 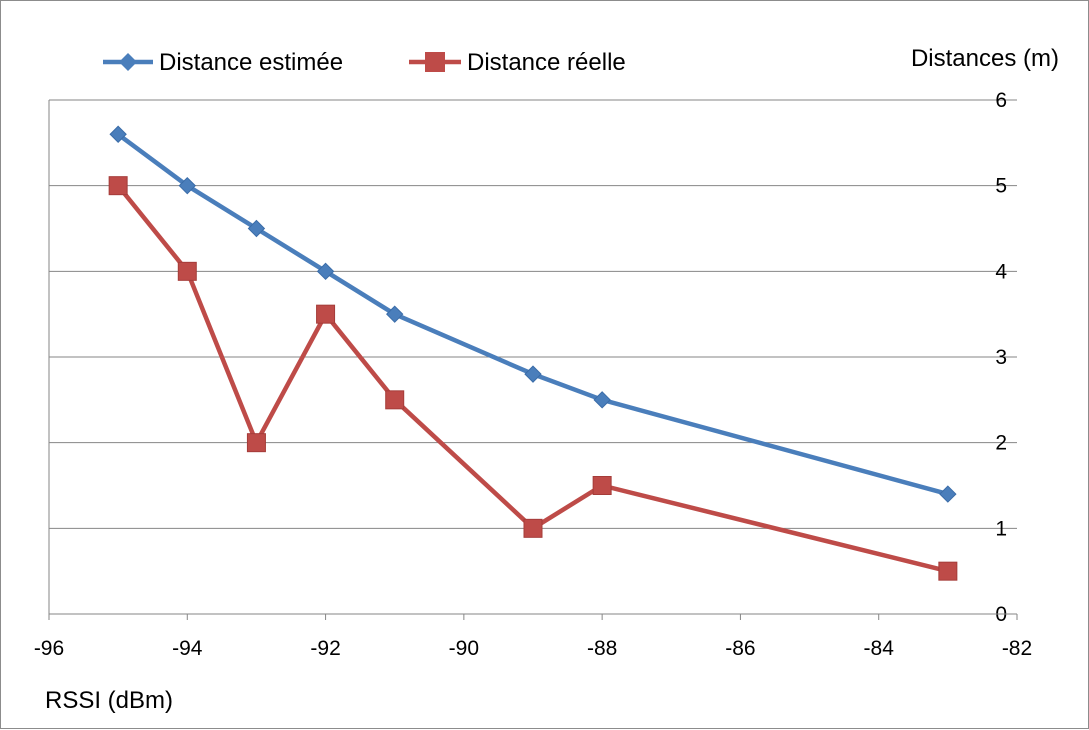 What do you see at coordinates (1017, 648) in the screenshot?
I see `x-tick-label: -82` at bounding box center [1017, 648].